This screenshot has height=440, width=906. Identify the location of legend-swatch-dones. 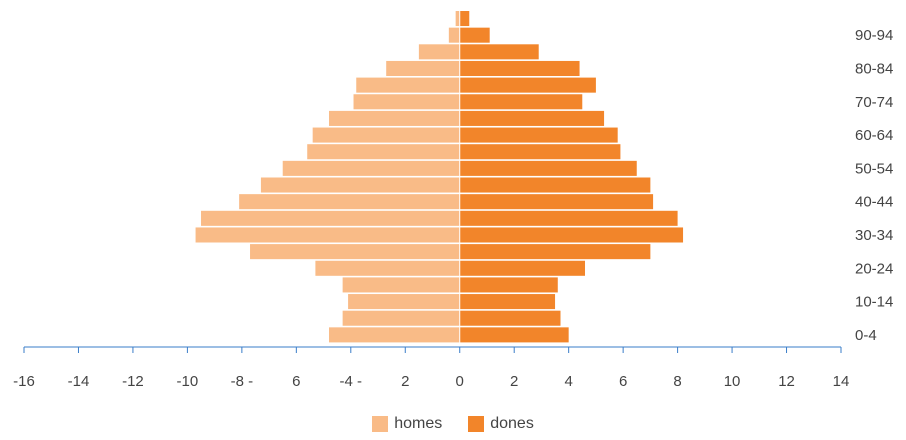
(476, 424).